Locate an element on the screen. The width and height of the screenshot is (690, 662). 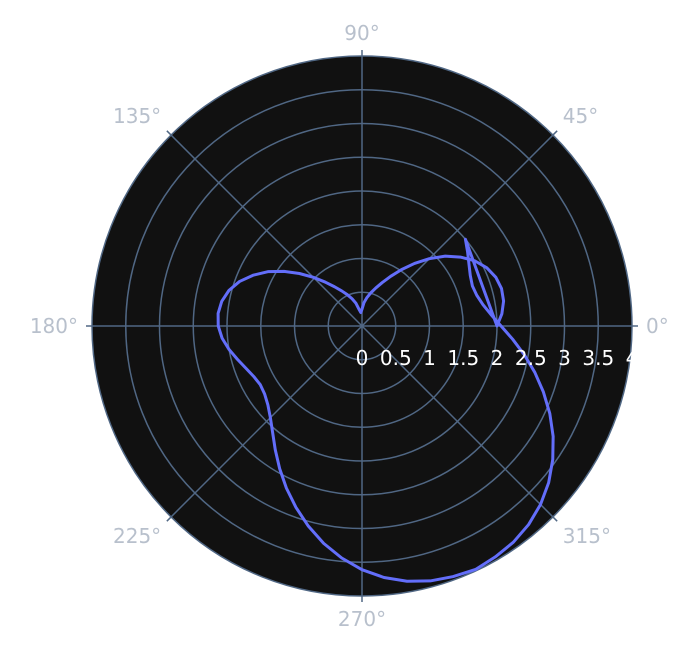
radial-tick-label: 1.5 is located at coordinates (463, 358).